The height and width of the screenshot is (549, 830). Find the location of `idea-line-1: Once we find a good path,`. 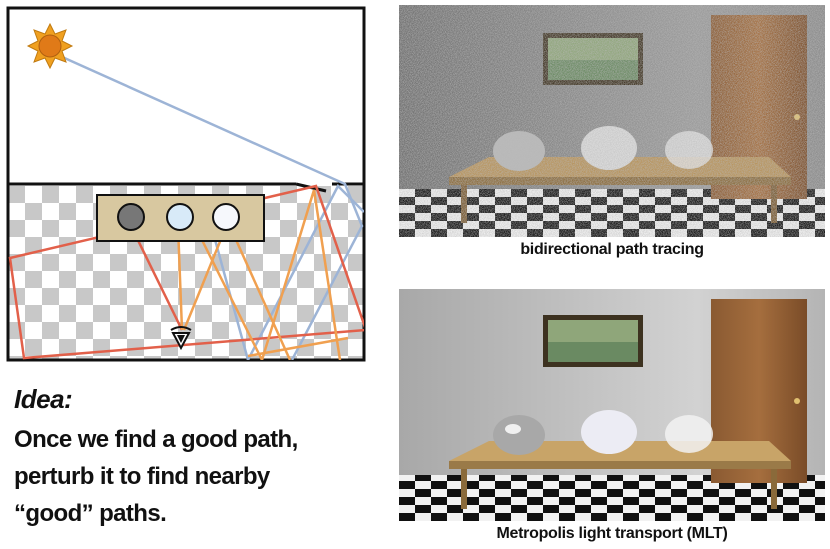

idea-line-1: Once we find a good path, is located at coordinates (156, 439).